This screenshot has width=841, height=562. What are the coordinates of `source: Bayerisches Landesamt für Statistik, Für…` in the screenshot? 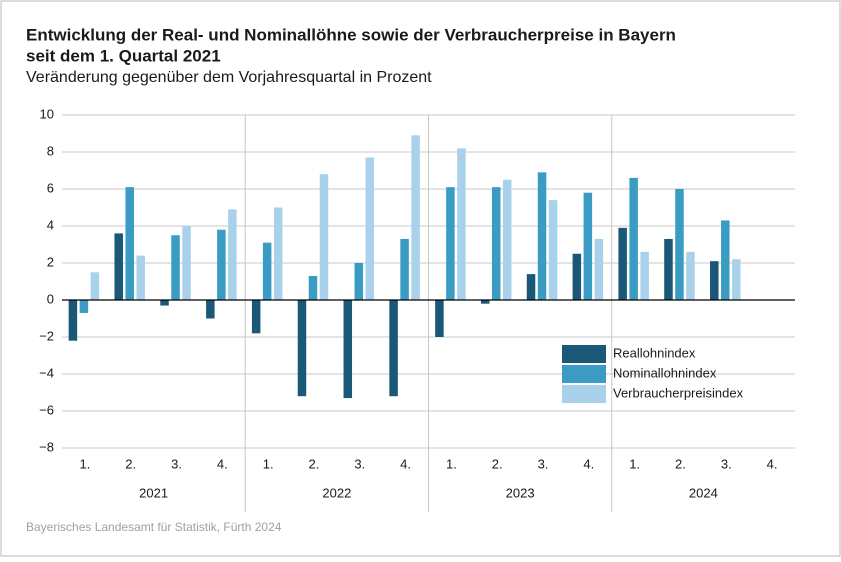 It's located at (154, 527).